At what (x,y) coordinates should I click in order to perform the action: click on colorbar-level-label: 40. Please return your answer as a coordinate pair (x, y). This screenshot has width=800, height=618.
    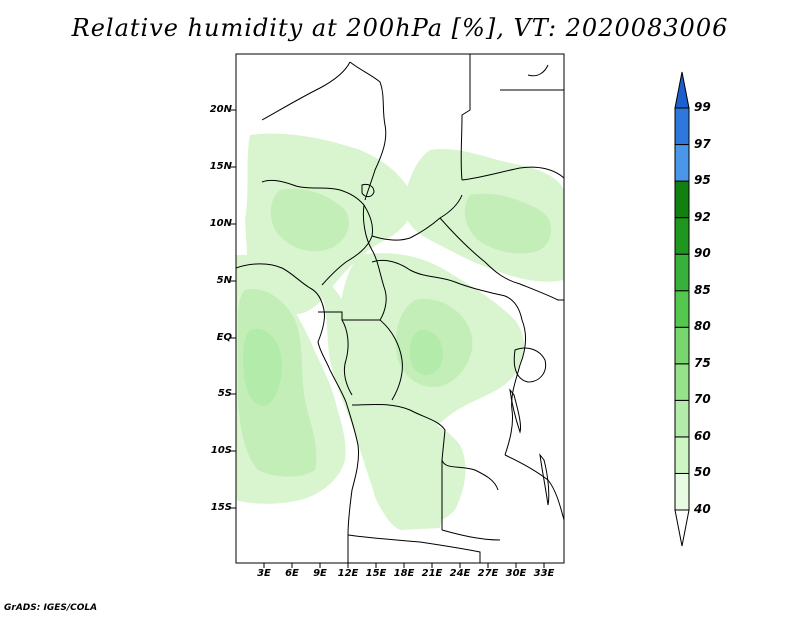
    Looking at the image, I should click on (702, 509).